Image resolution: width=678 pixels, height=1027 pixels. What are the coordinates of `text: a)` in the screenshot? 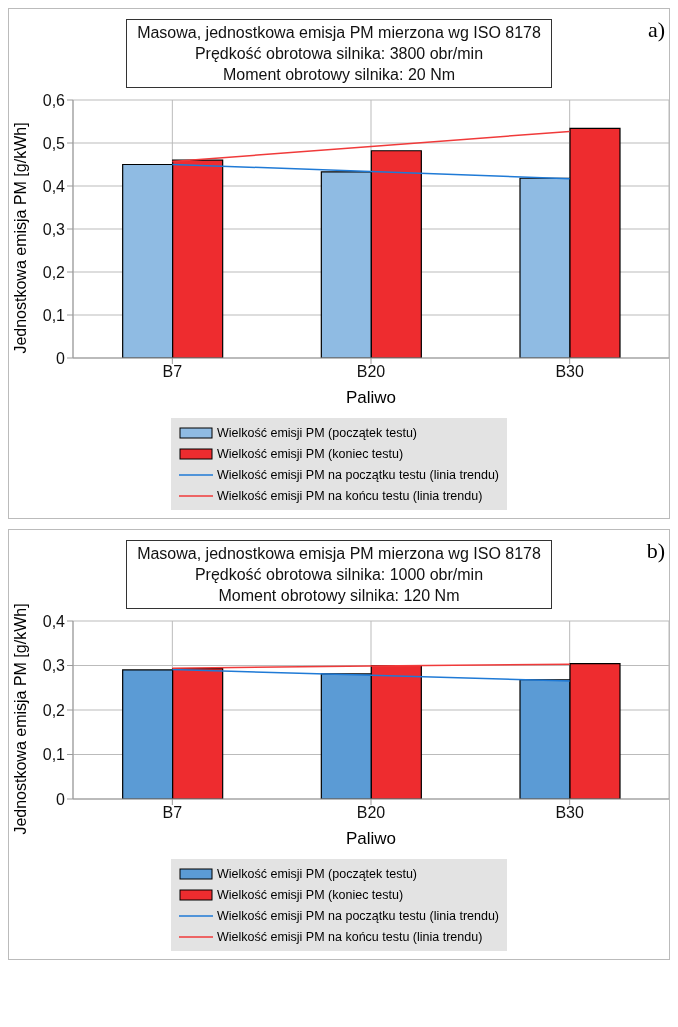 It's located at (656, 30).